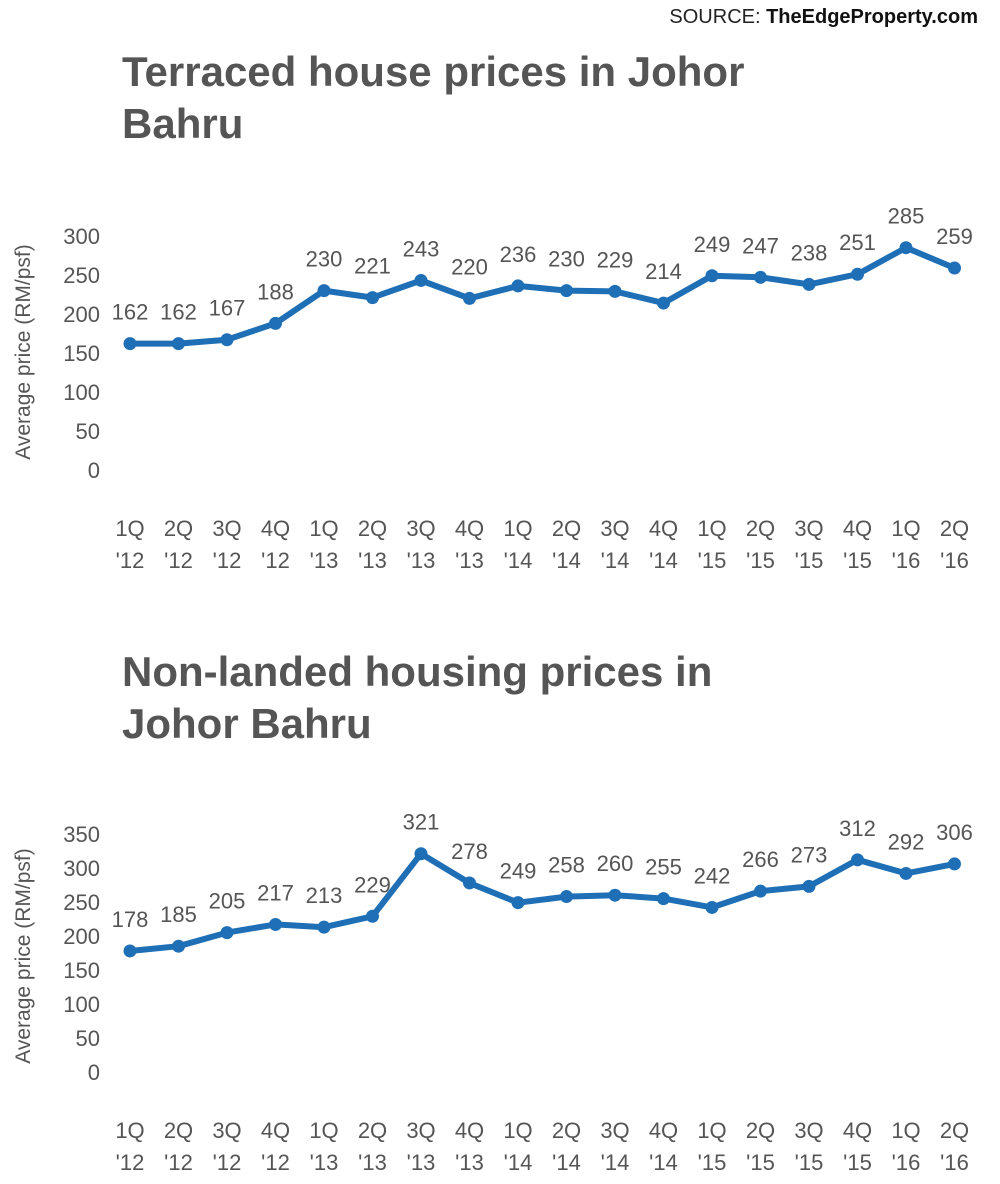 The height and width of the screenshot is (1184, 1000). What do you see at coordinates (81, 275) in the screenshot?
I see `y-tick-label: 250` at bounding box center [81, 275].